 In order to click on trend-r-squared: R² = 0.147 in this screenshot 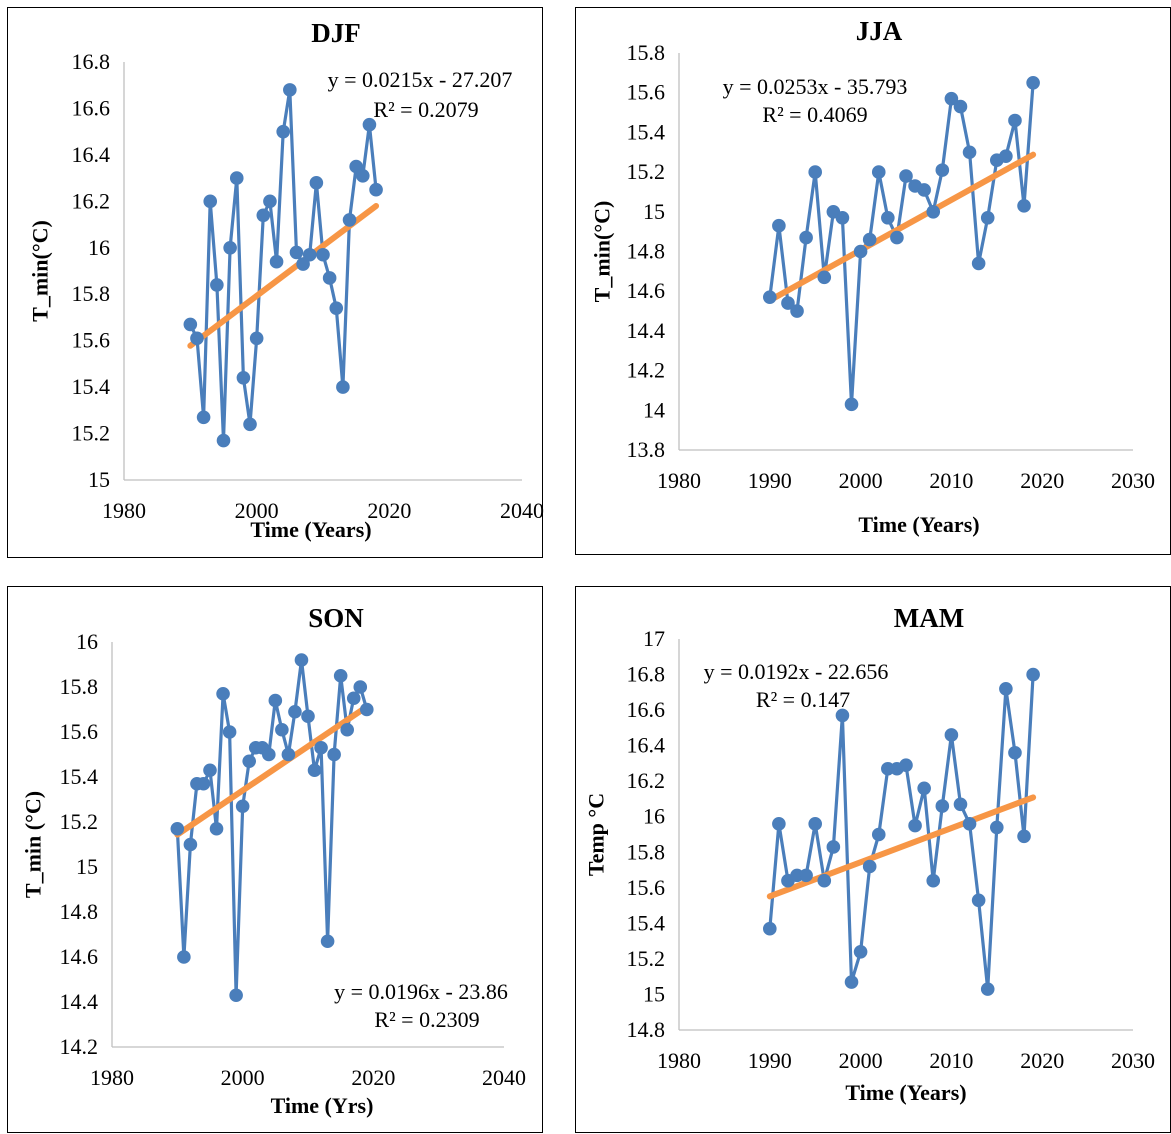, I will do `click(803, 699)`.